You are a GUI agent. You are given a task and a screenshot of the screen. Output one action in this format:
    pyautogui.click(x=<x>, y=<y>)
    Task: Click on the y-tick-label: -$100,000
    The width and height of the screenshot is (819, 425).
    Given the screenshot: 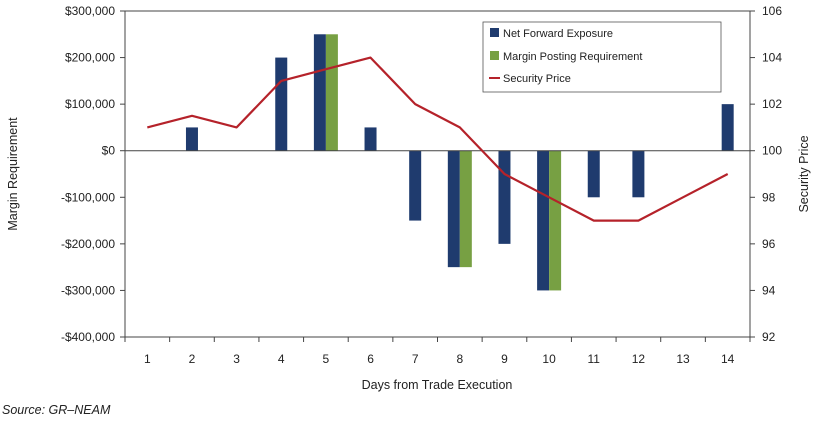 What is the action you would take?
    pyautogui.click(x=88, y=197)
    